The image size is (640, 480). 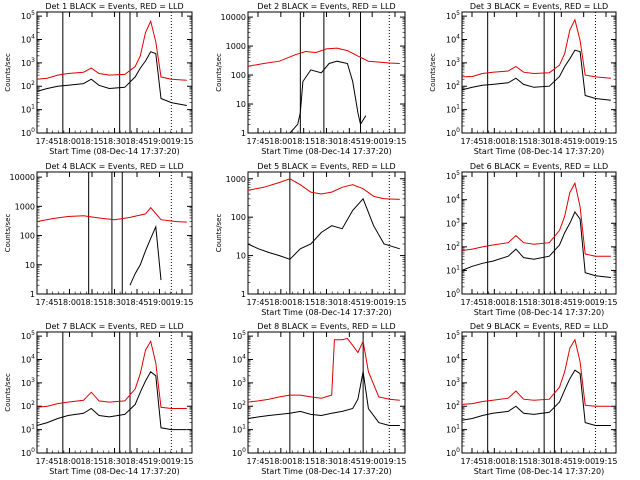 What do you see at coordinates (326, 326) in the screenshot?
I see `panel-title: Det 8 BLACK = Events, RED = LLD` at bounding box center [326, 326].